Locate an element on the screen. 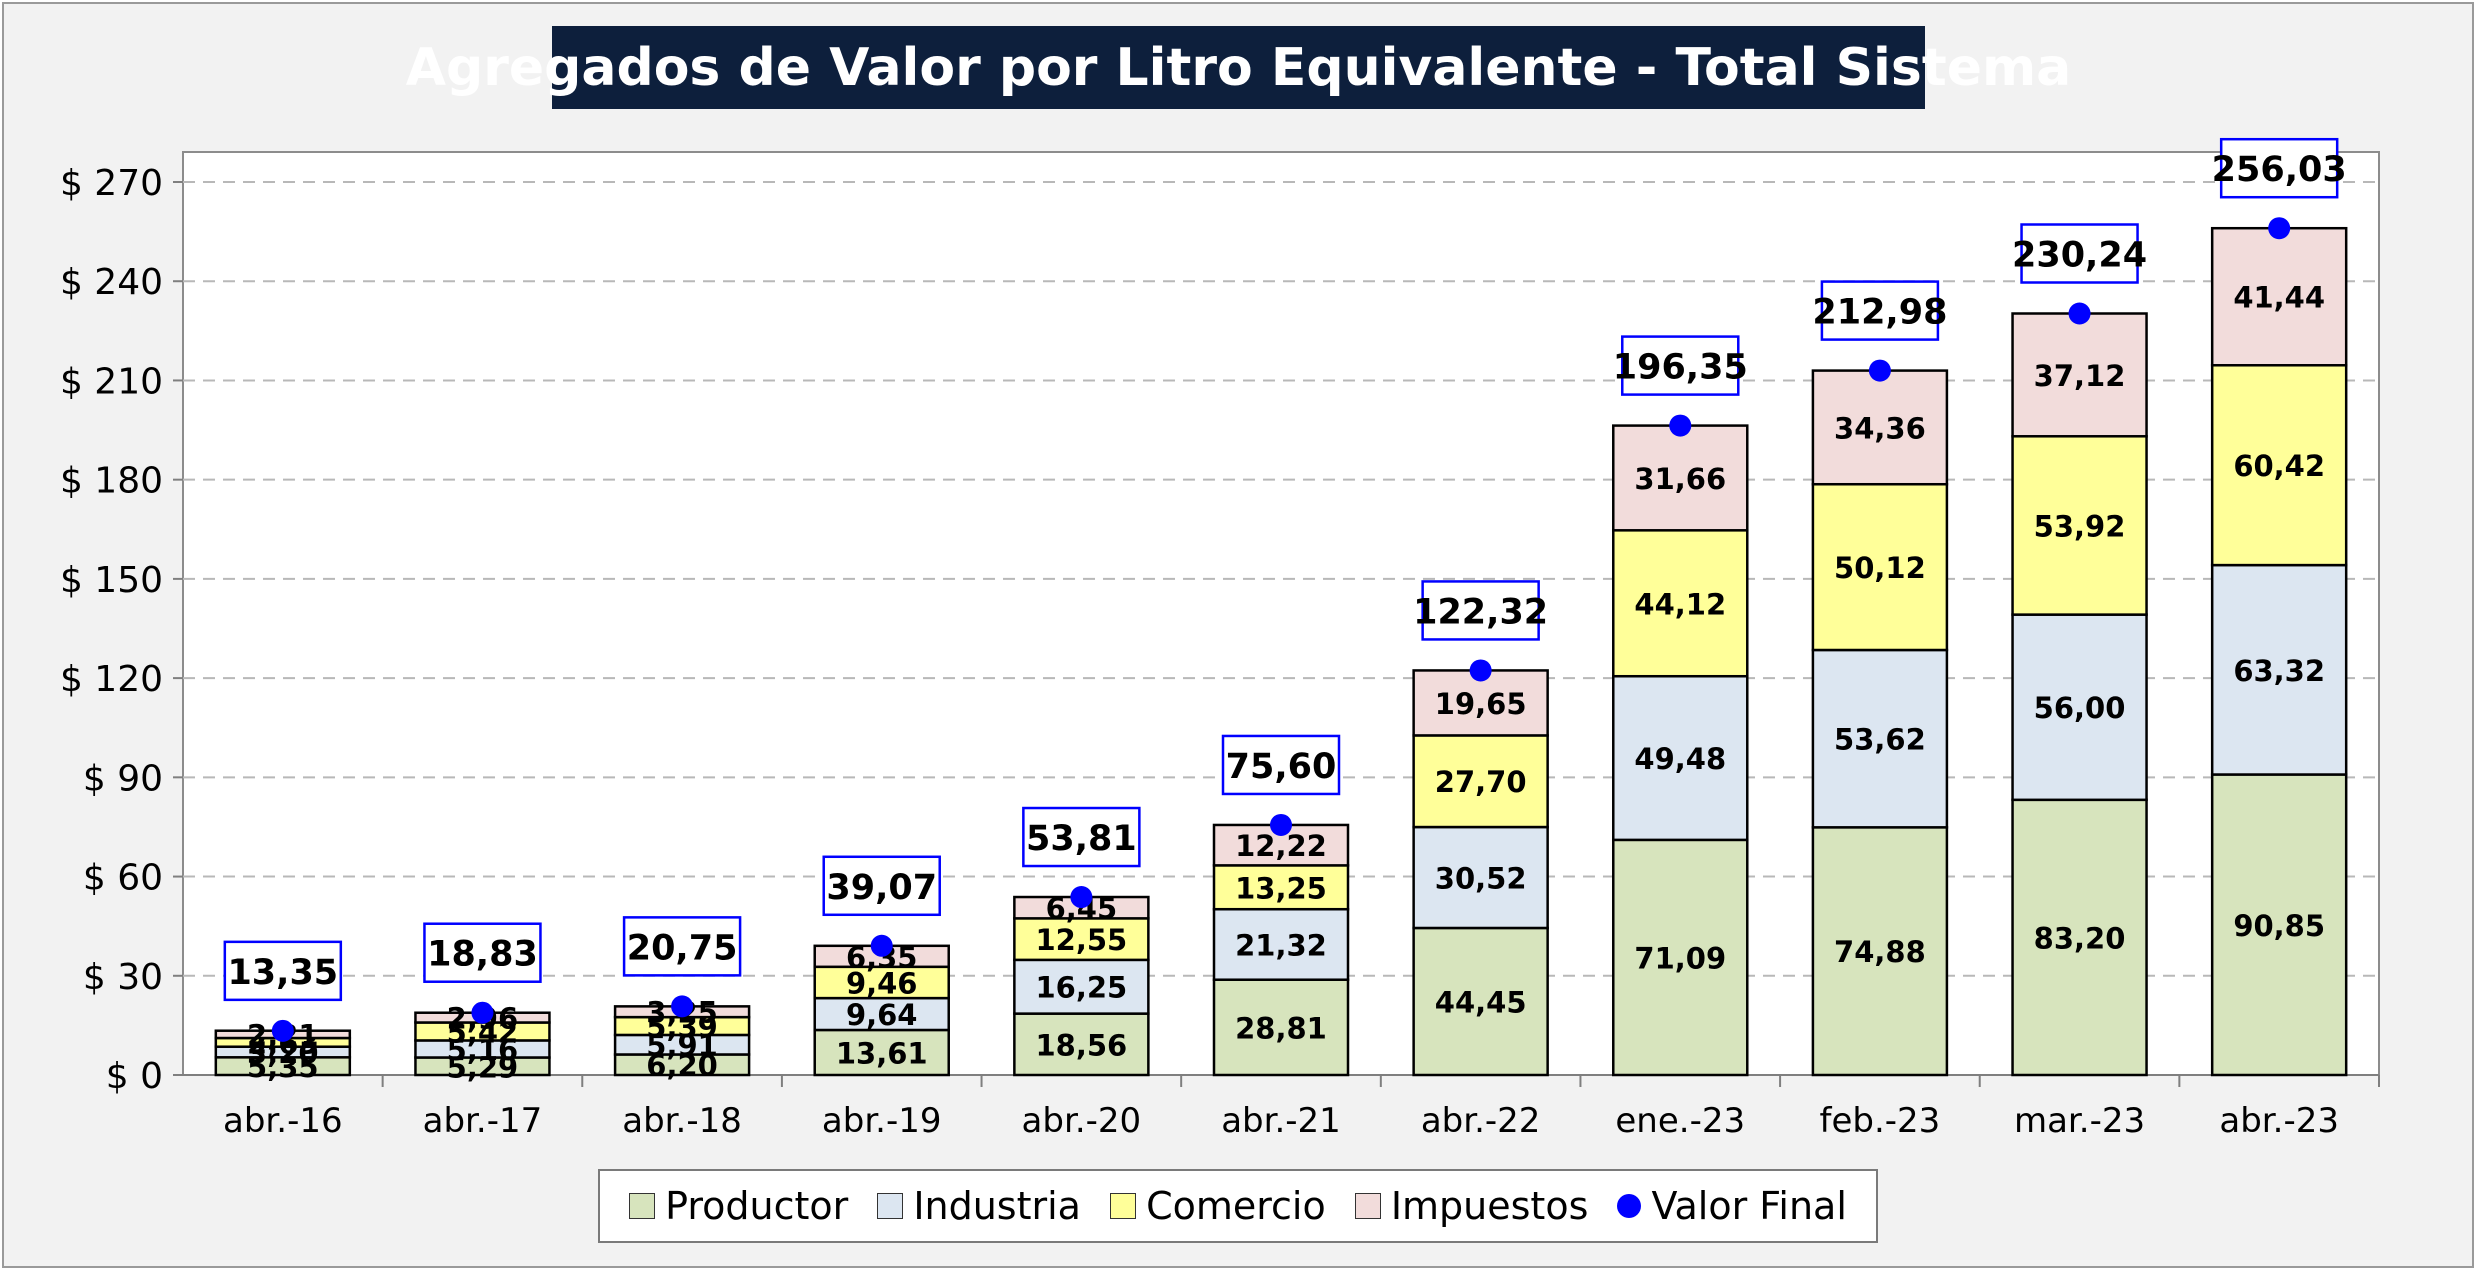  x-tick-label: abr.-18 is located at coordinates (682, 1121).